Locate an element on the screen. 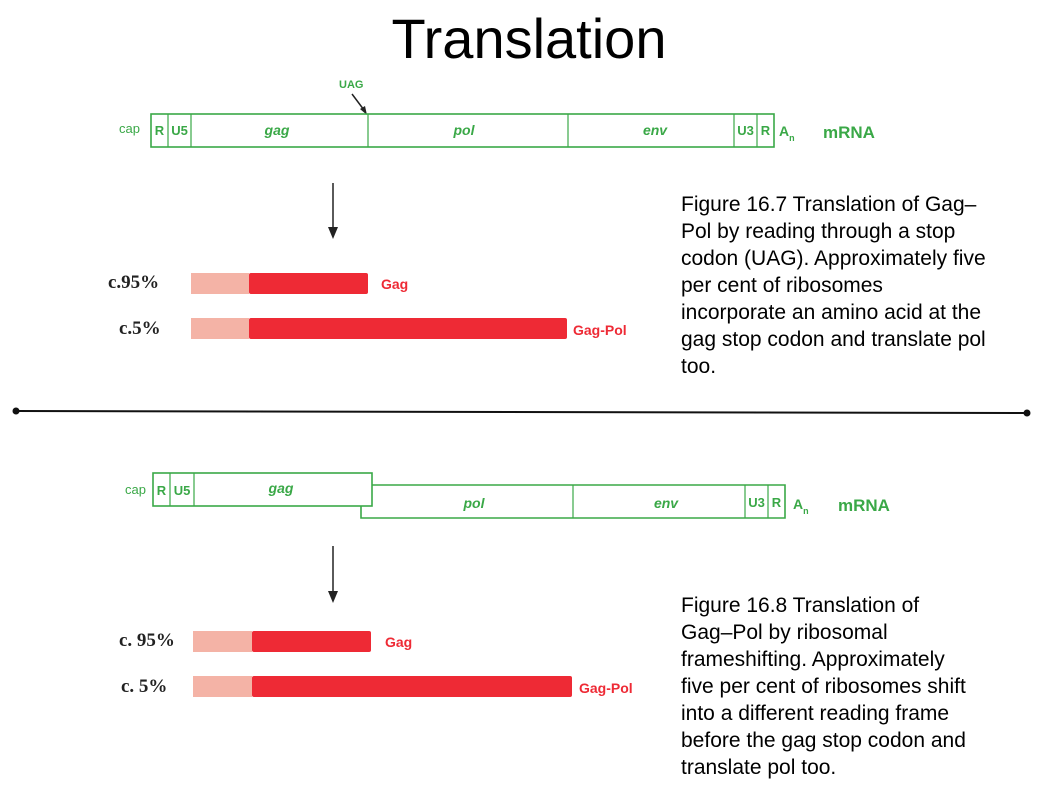  caption-line: into a different reading frame is located at coordinates (815, 713).